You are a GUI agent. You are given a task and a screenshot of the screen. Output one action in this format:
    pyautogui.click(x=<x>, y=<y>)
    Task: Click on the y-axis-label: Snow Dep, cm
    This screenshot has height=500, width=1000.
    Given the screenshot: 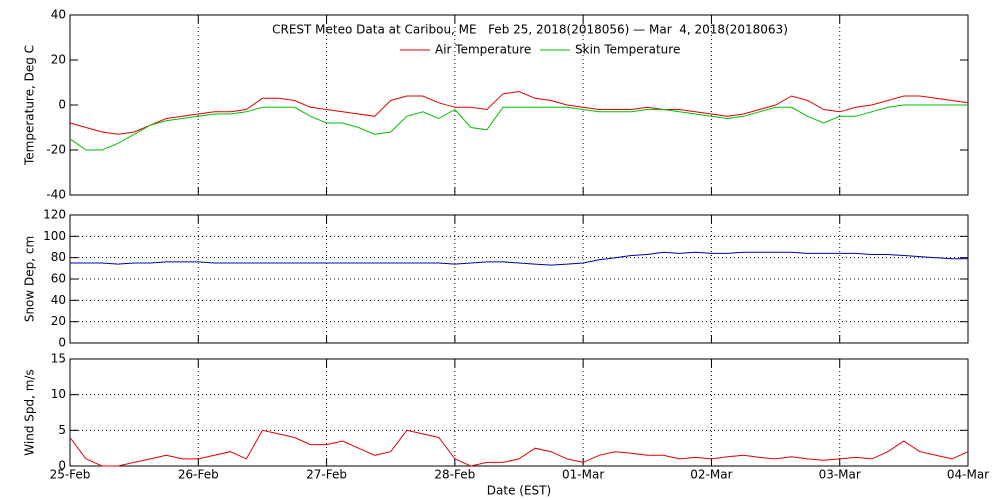 What is the action you would take?
    pyautogui.click(x=30, y=279)
    